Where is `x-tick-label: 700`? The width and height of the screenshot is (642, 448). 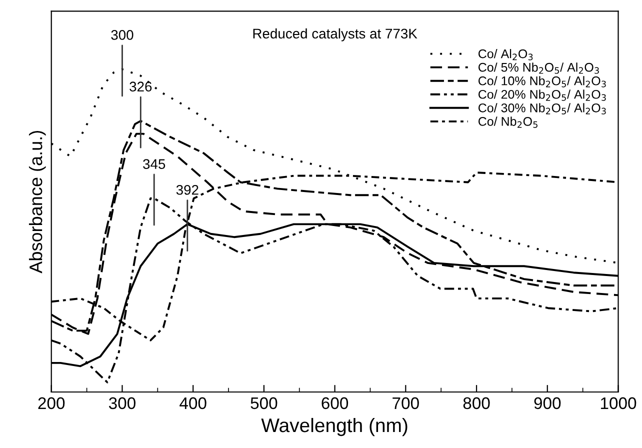
x-tick-label: 700 is located at coordinates (405, 403).